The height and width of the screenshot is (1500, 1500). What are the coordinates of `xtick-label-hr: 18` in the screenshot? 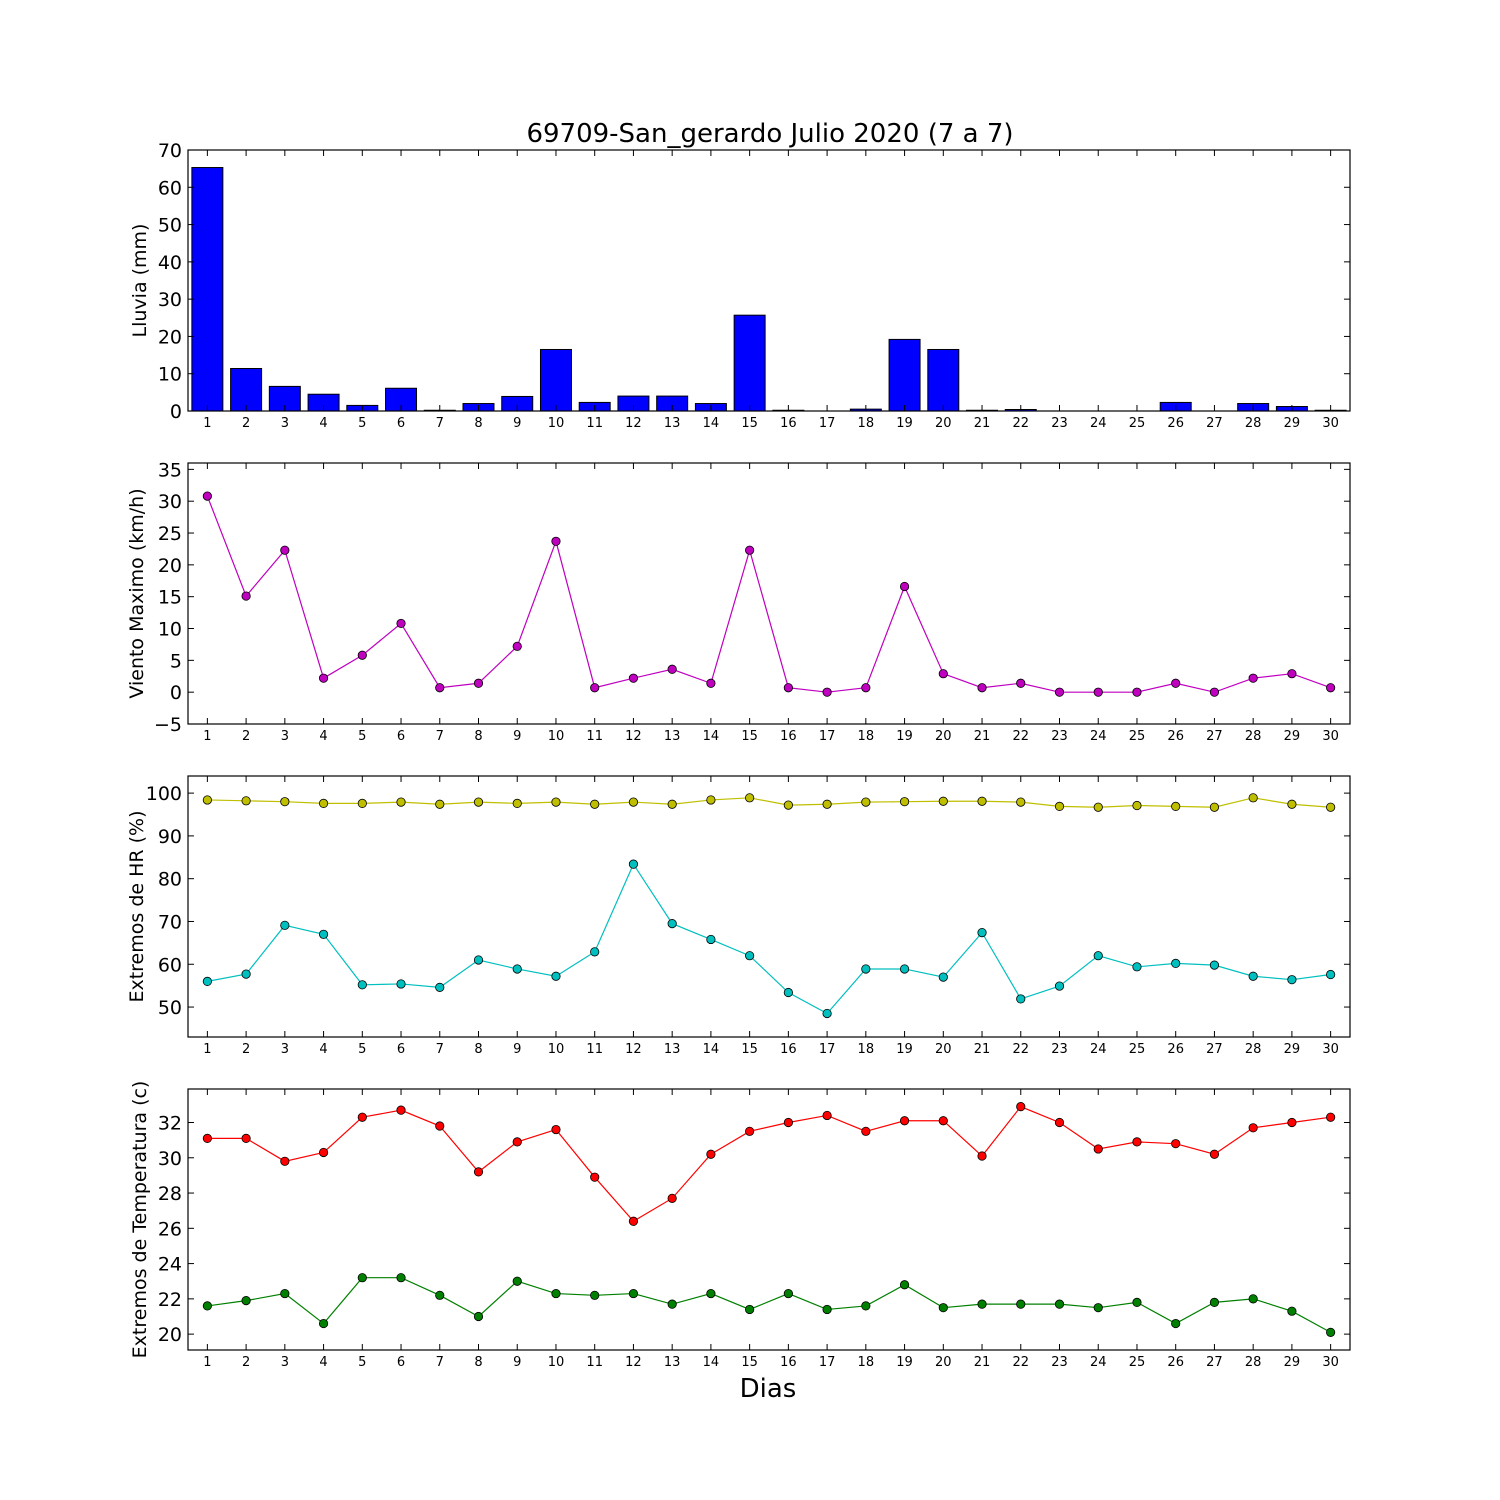 It's located at (866, 1049).